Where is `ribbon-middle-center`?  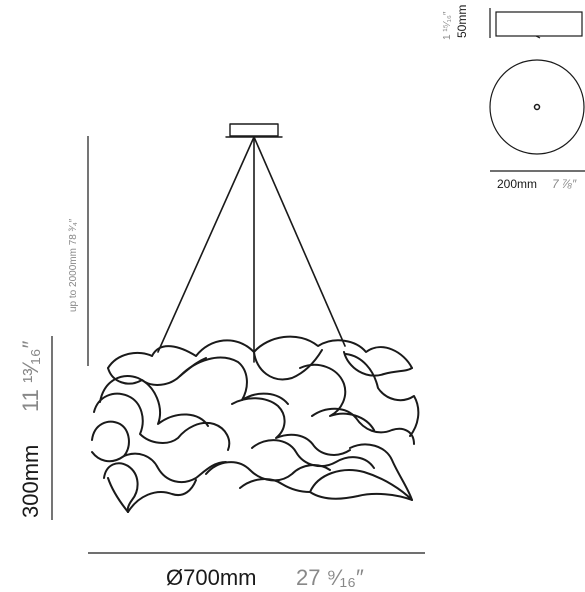
ribbon-middle-center is located at coordinates (291, 426).